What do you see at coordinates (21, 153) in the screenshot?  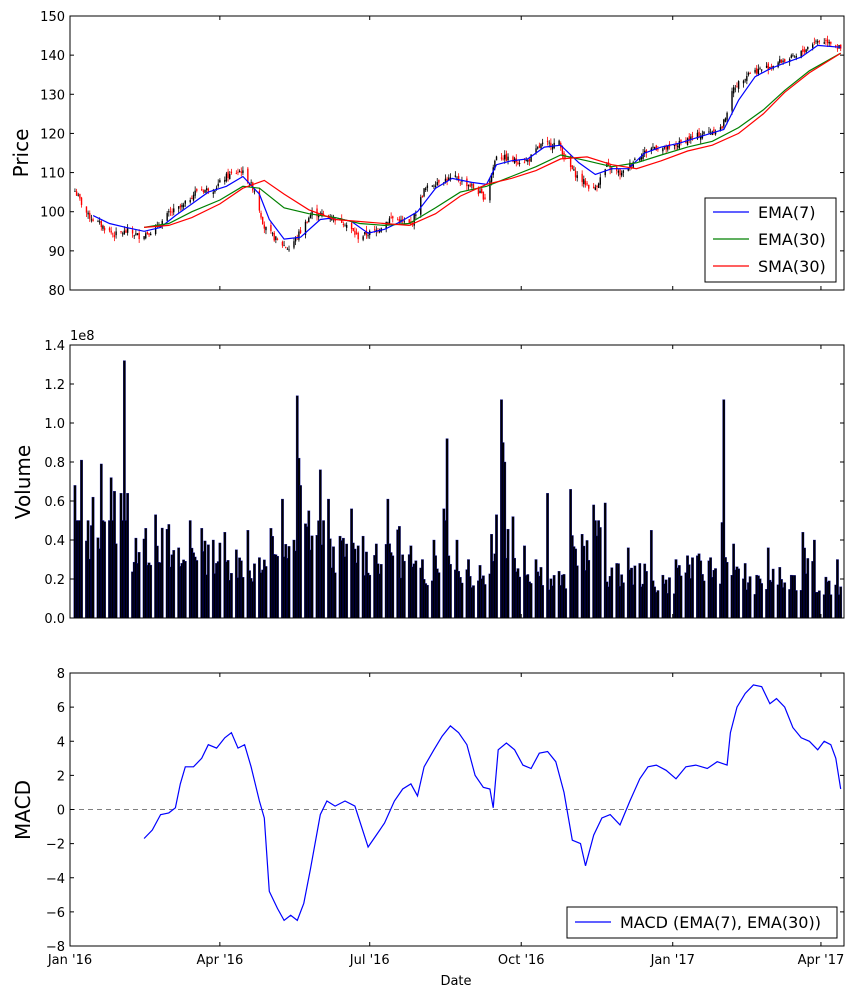 I see `price-ylabel: Price` at bounding box center [21, 153].